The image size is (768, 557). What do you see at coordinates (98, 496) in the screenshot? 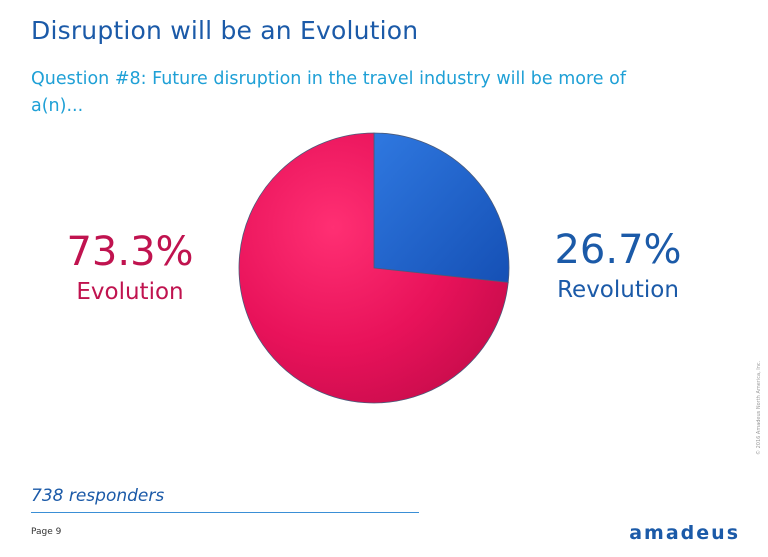
I see `responders-count: 738 responders` at bounding box center [98, 496].